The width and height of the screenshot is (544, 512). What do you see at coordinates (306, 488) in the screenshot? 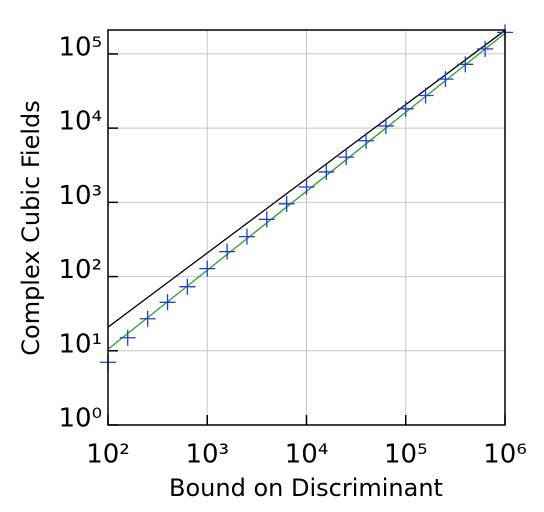
I see `x-axis-label: Bound on Discriminant` at bounding box center [306, 488].